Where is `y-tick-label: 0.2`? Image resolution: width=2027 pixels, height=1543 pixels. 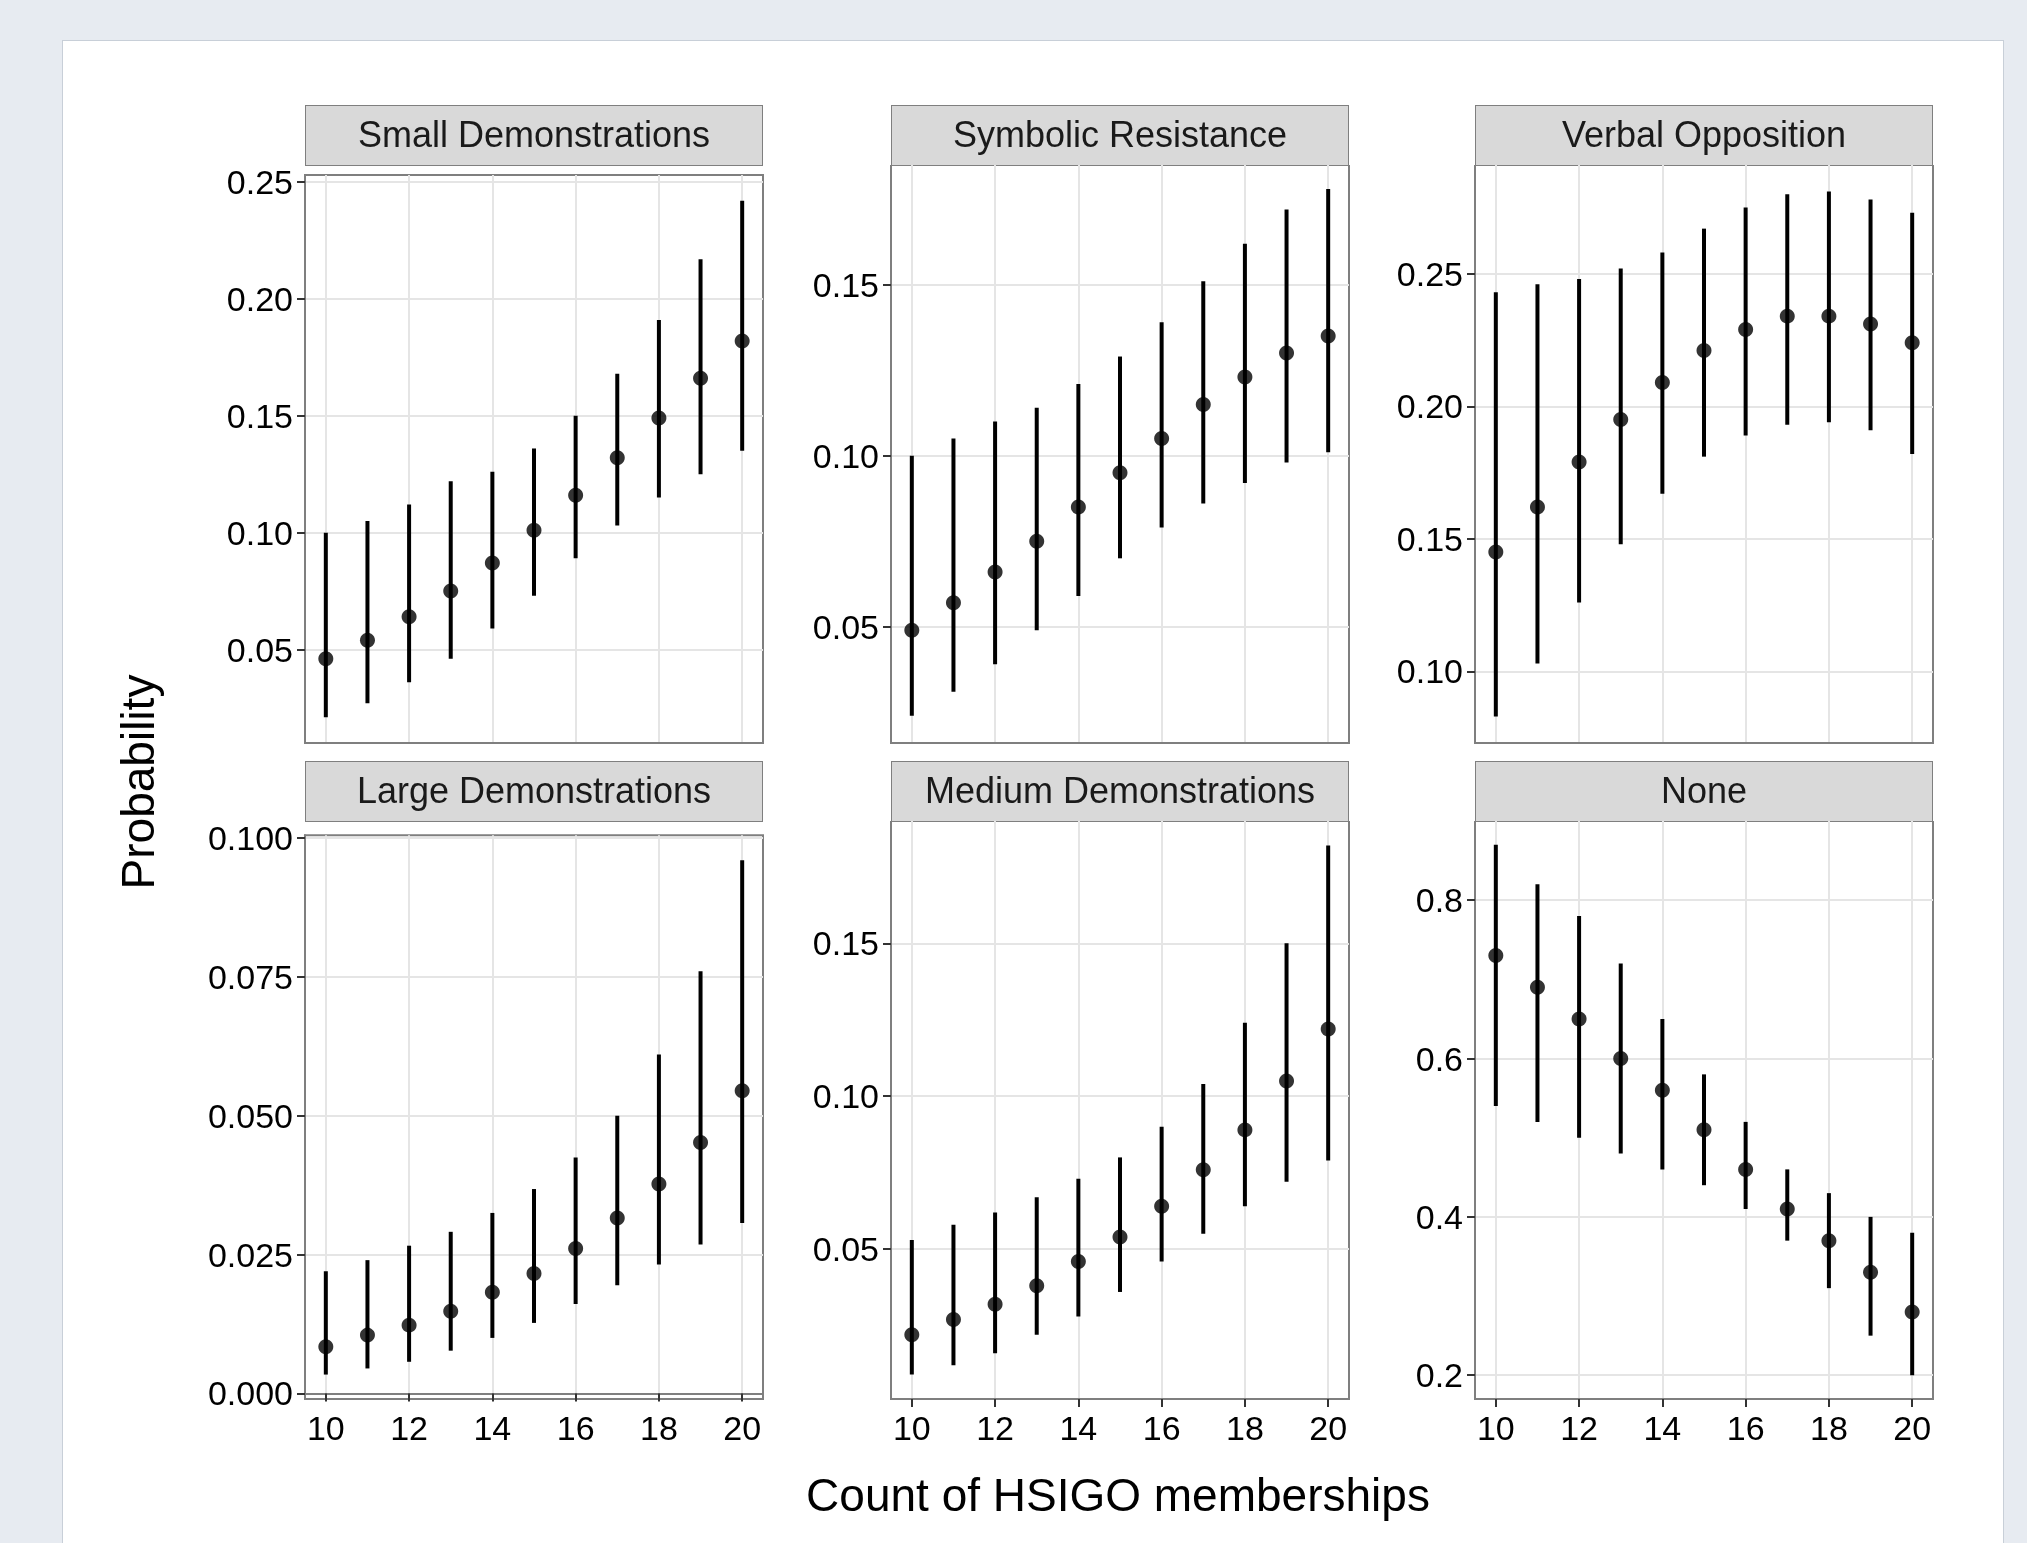
y-tick-label: 0.2 is located at coordinates (1439, 1375).